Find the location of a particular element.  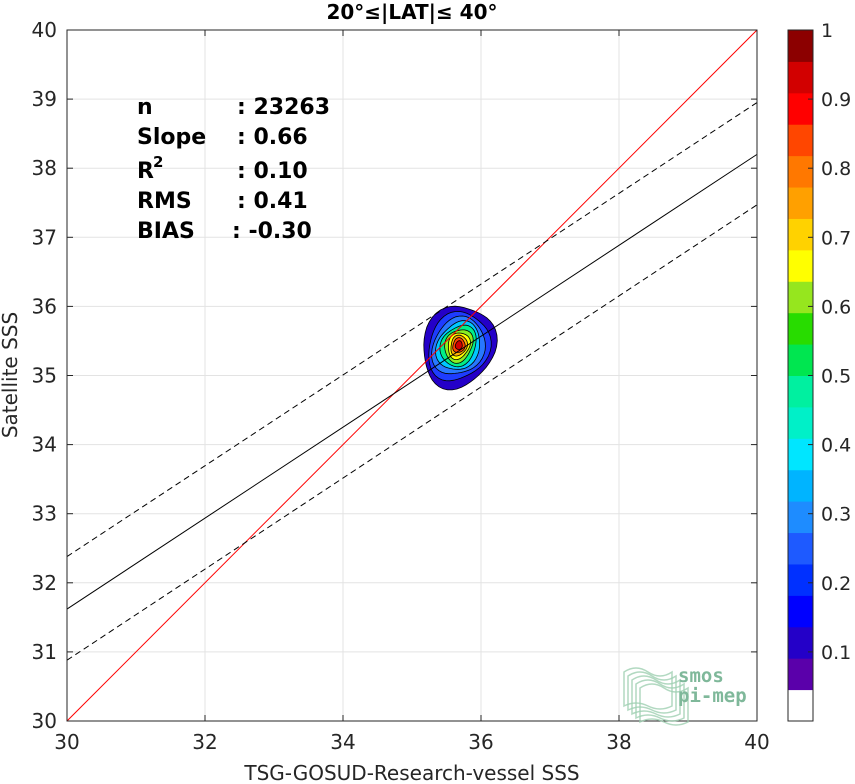

stat-name: n is located at coordinates (145, 107).